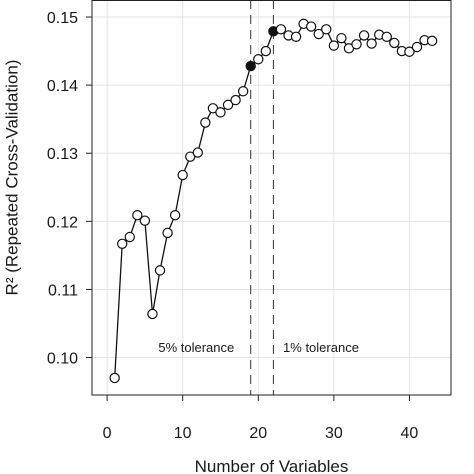  What do you see at coordinates (321, 347) in the screenshot?
I see `annotation-1pct-tolerance: 1% tolerance` at bounding box center [321, 347].